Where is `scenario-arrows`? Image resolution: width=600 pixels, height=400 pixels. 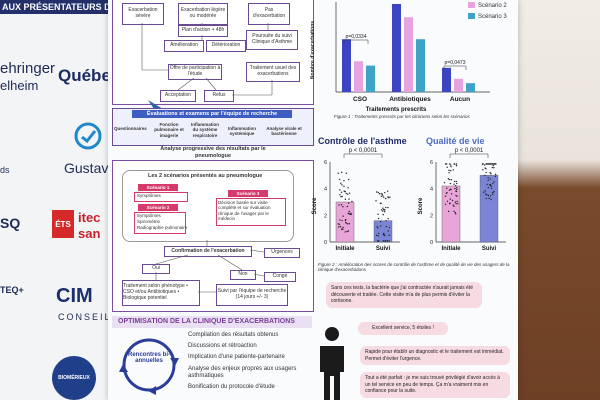 scenario-arrows is located at coordinates (210, 266).